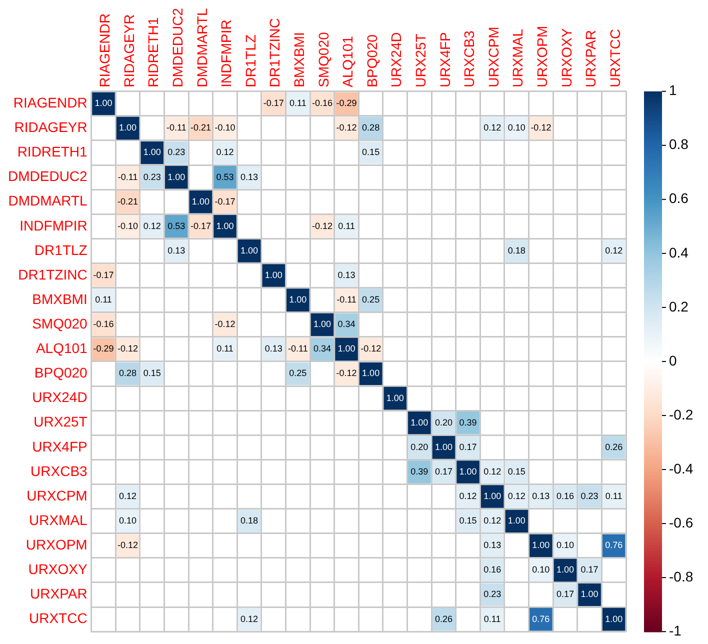 This screenshot has width=708, height=644. What do you see at coordinates (48, 176) in the screenshot?
I see `y-tick-label: DMDEDUC2` at bounding box center [48, 176].